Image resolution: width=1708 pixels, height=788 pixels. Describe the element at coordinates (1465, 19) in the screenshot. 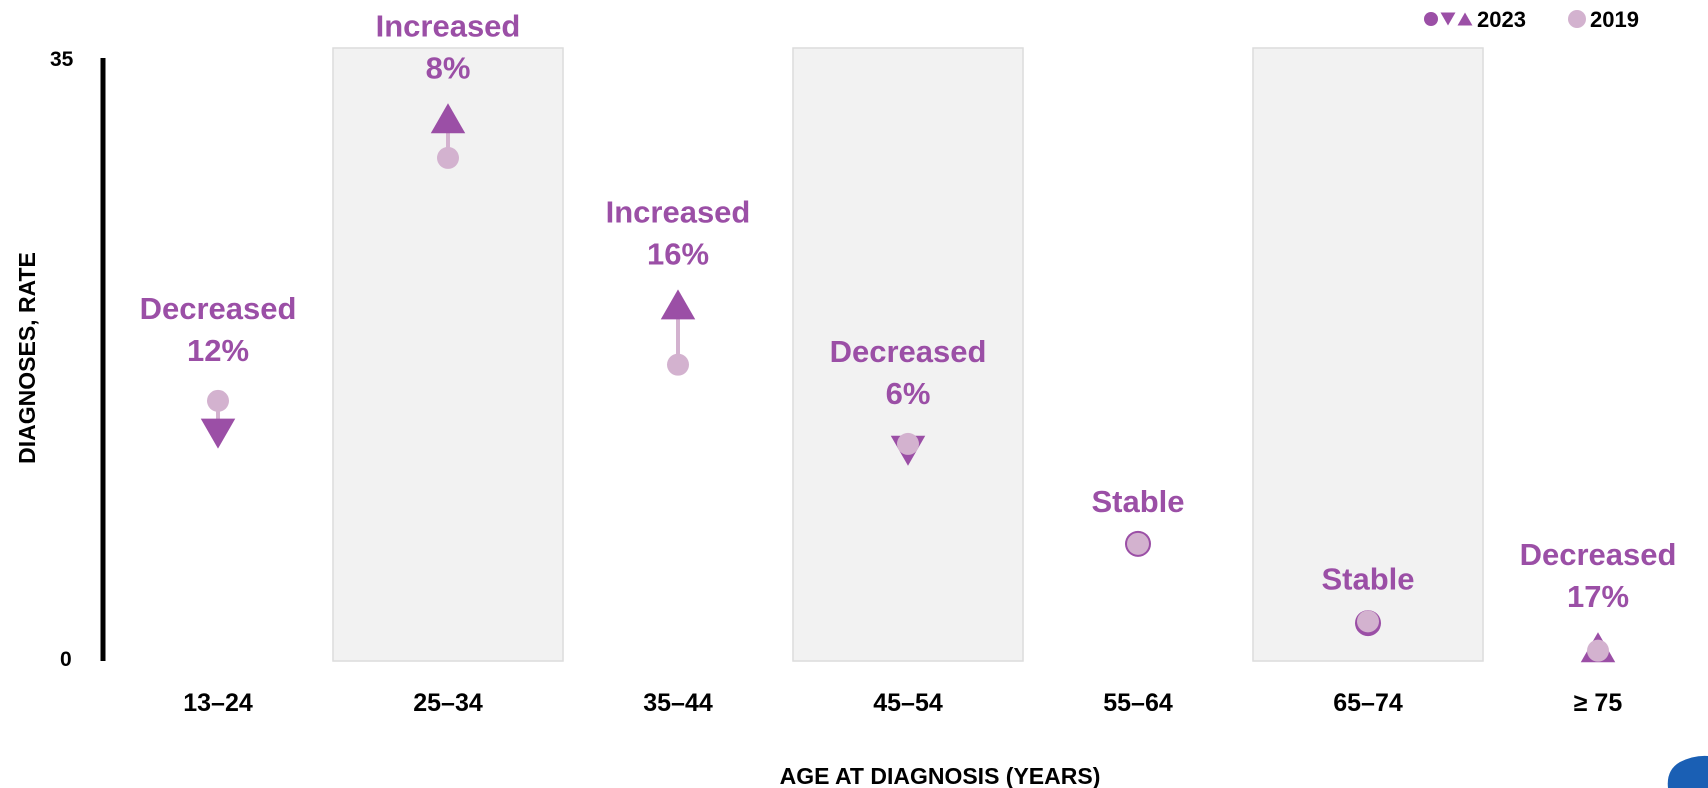

I see `legend-2023-triangle-up` at that location.